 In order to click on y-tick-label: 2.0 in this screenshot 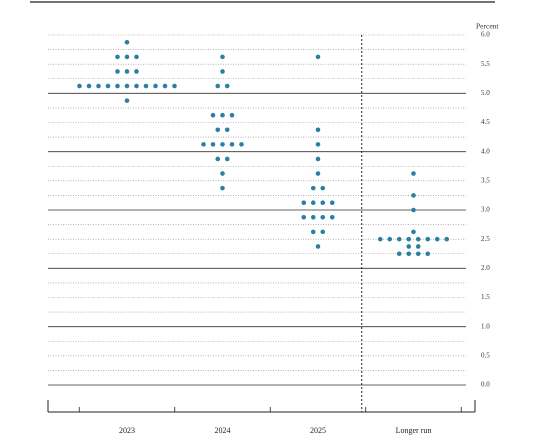, I will do `click(485, 268)`.